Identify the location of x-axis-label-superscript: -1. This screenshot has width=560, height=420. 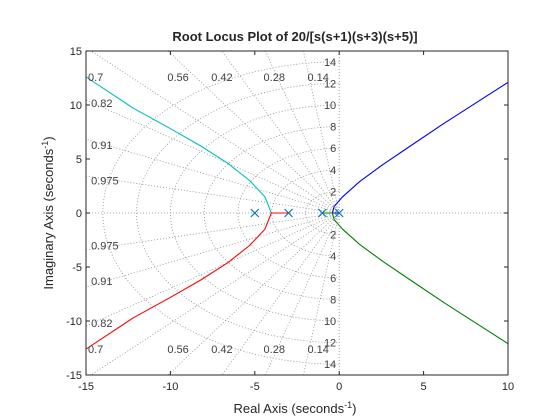
(348, 405).